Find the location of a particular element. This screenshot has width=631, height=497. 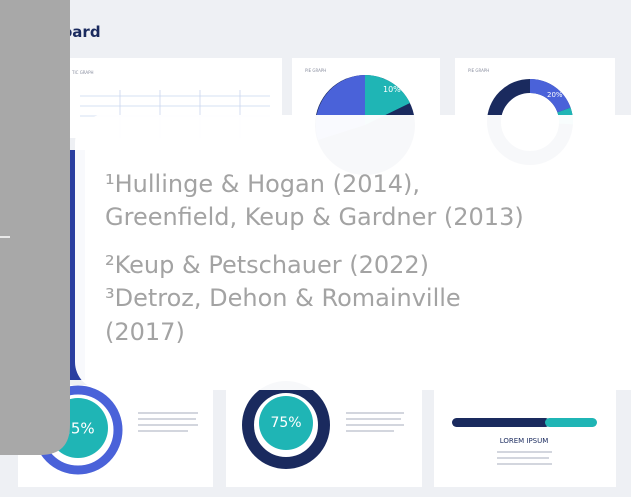

donut-center is located at coordinates (286, 423).